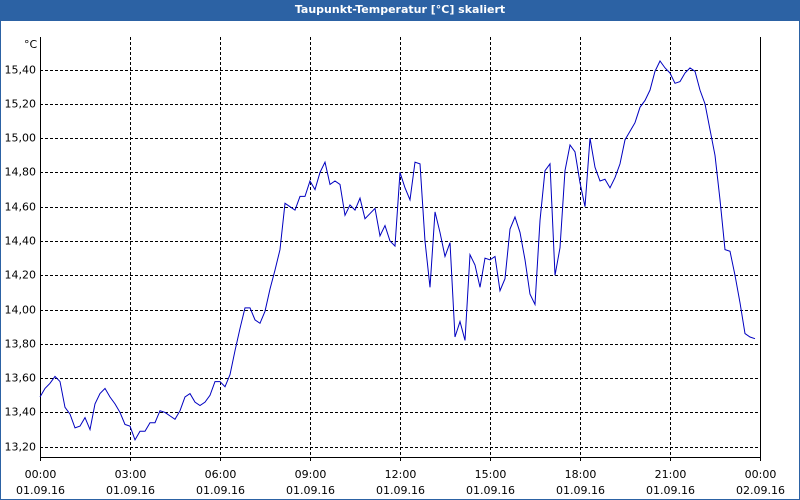 The width and height of the screenshot is (800, 500). I want to click on y-tick-label: 14,40, so click(21, 241).